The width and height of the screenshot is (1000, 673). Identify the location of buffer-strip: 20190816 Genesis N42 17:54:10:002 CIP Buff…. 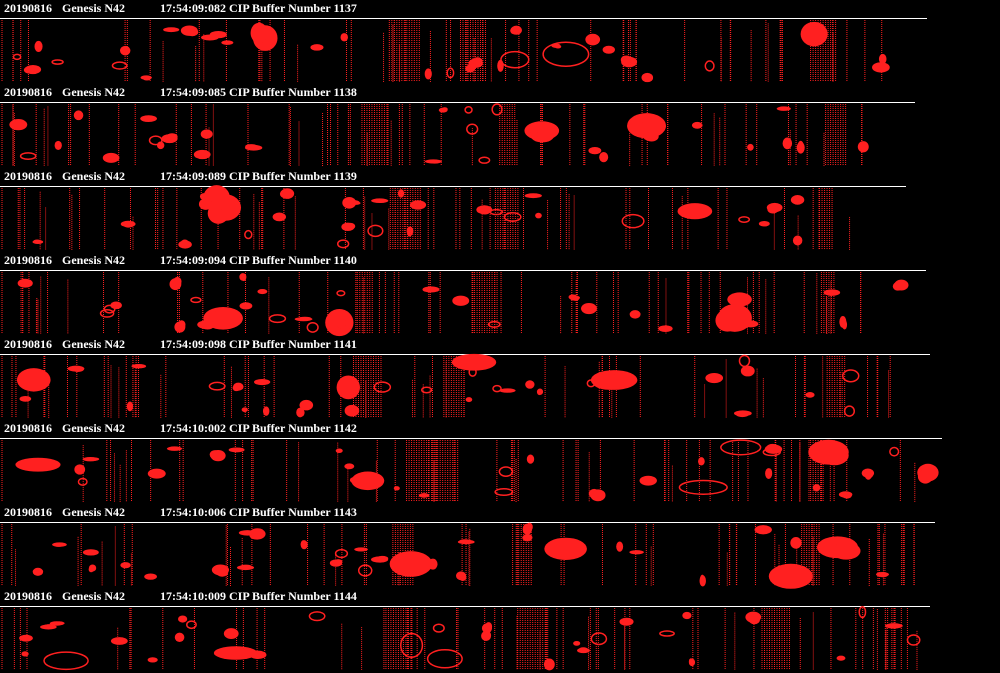
(471, 461).